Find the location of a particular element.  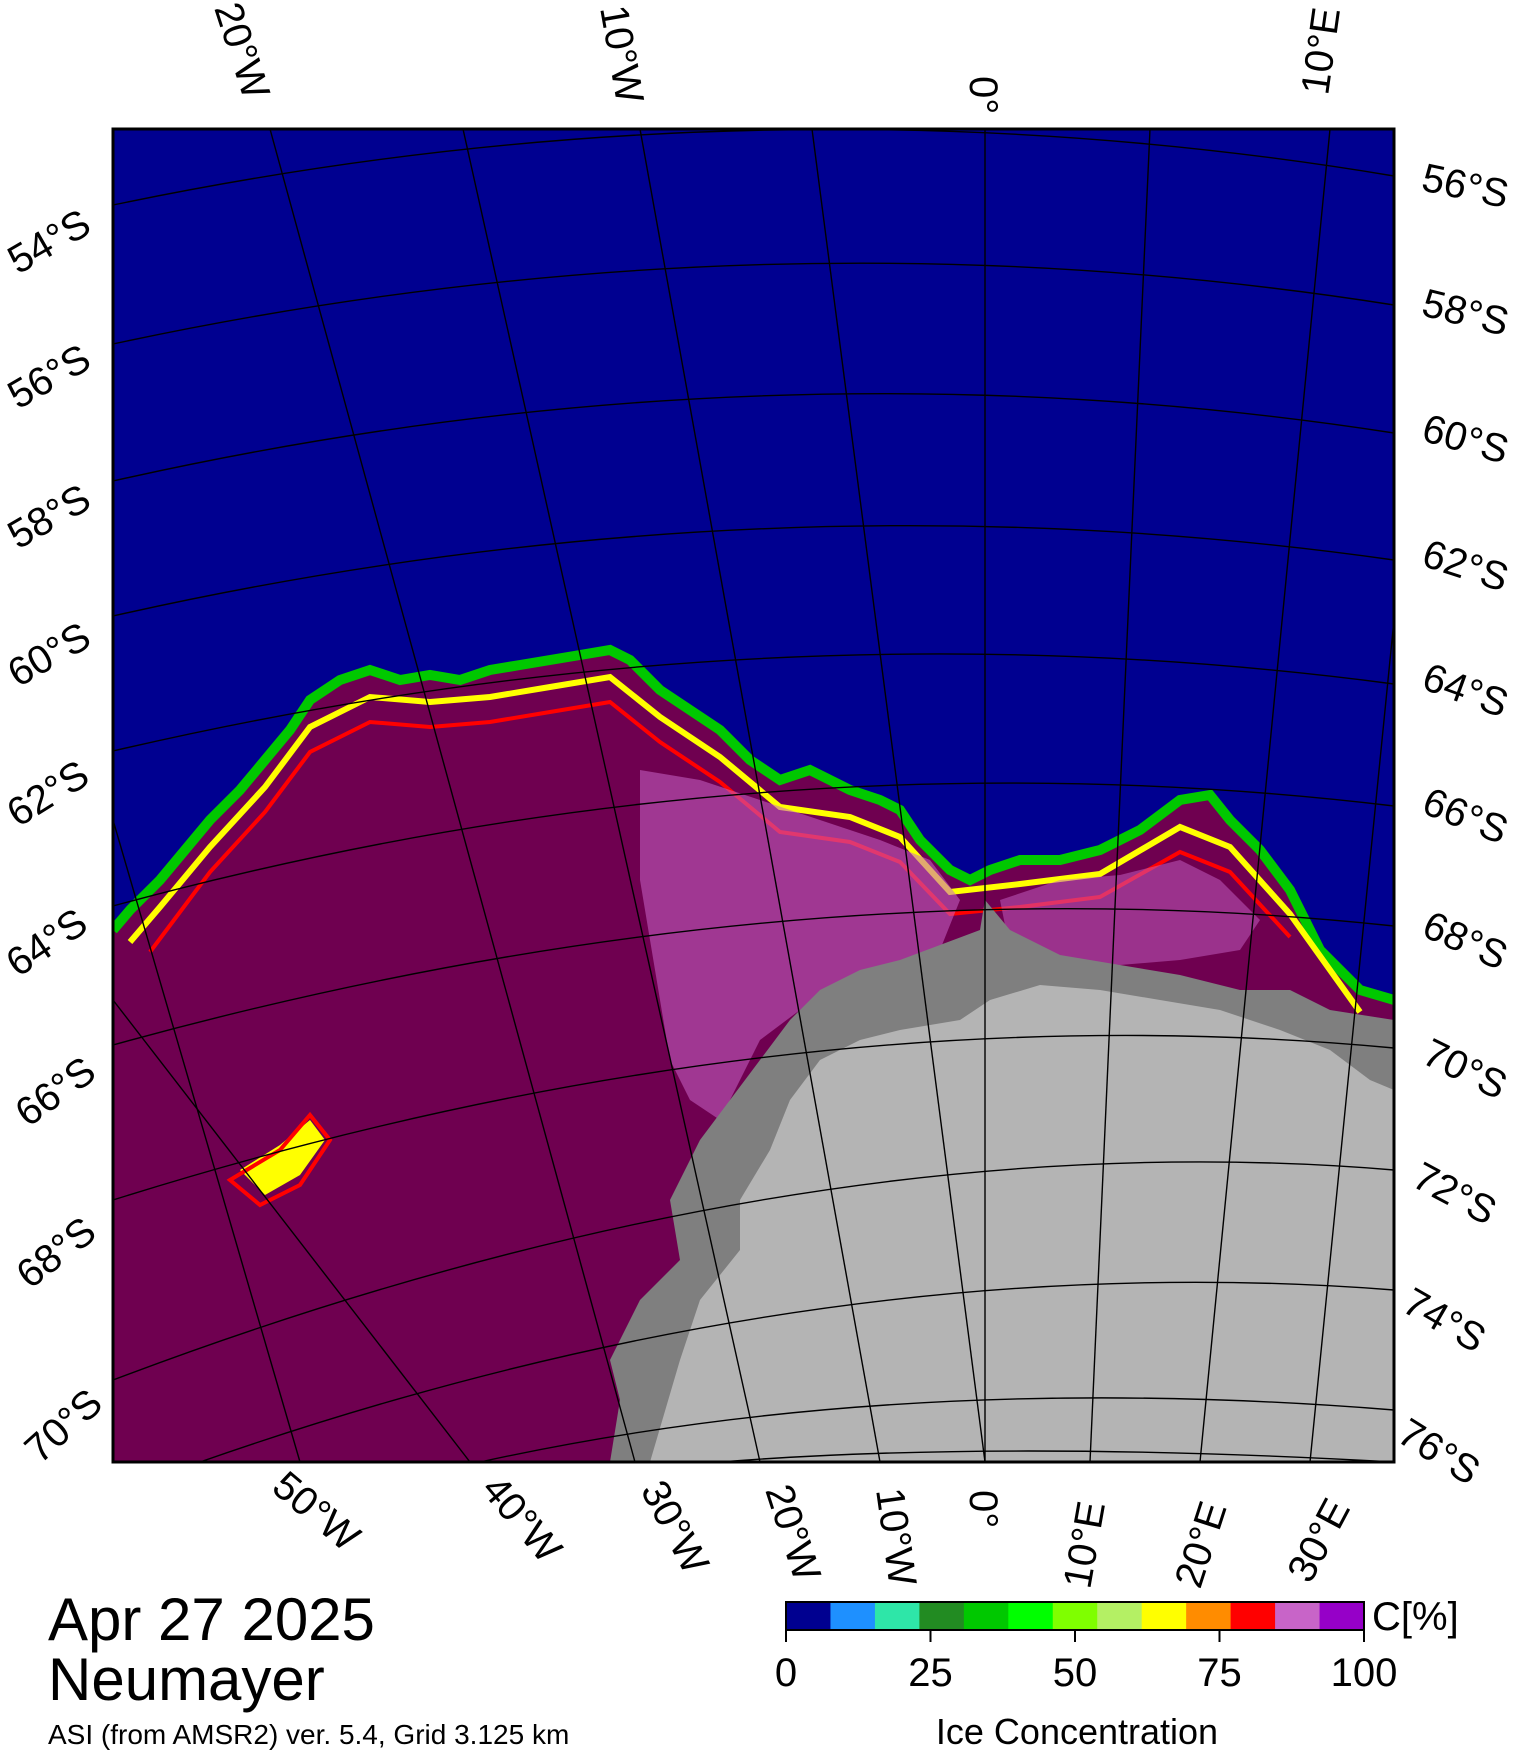

right-lat-label: 66°S is located at coordinates (1465, 816).